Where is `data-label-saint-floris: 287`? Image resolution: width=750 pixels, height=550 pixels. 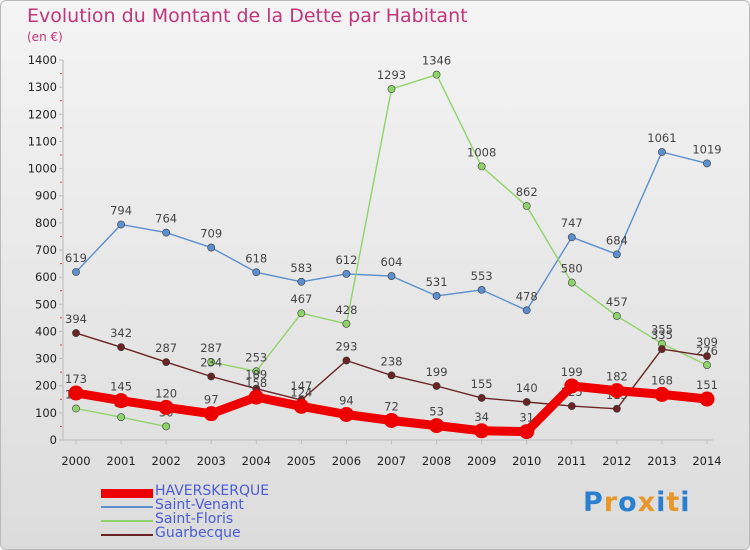 data-label-saint-floris: 287 is located at coordinates (211, 348).